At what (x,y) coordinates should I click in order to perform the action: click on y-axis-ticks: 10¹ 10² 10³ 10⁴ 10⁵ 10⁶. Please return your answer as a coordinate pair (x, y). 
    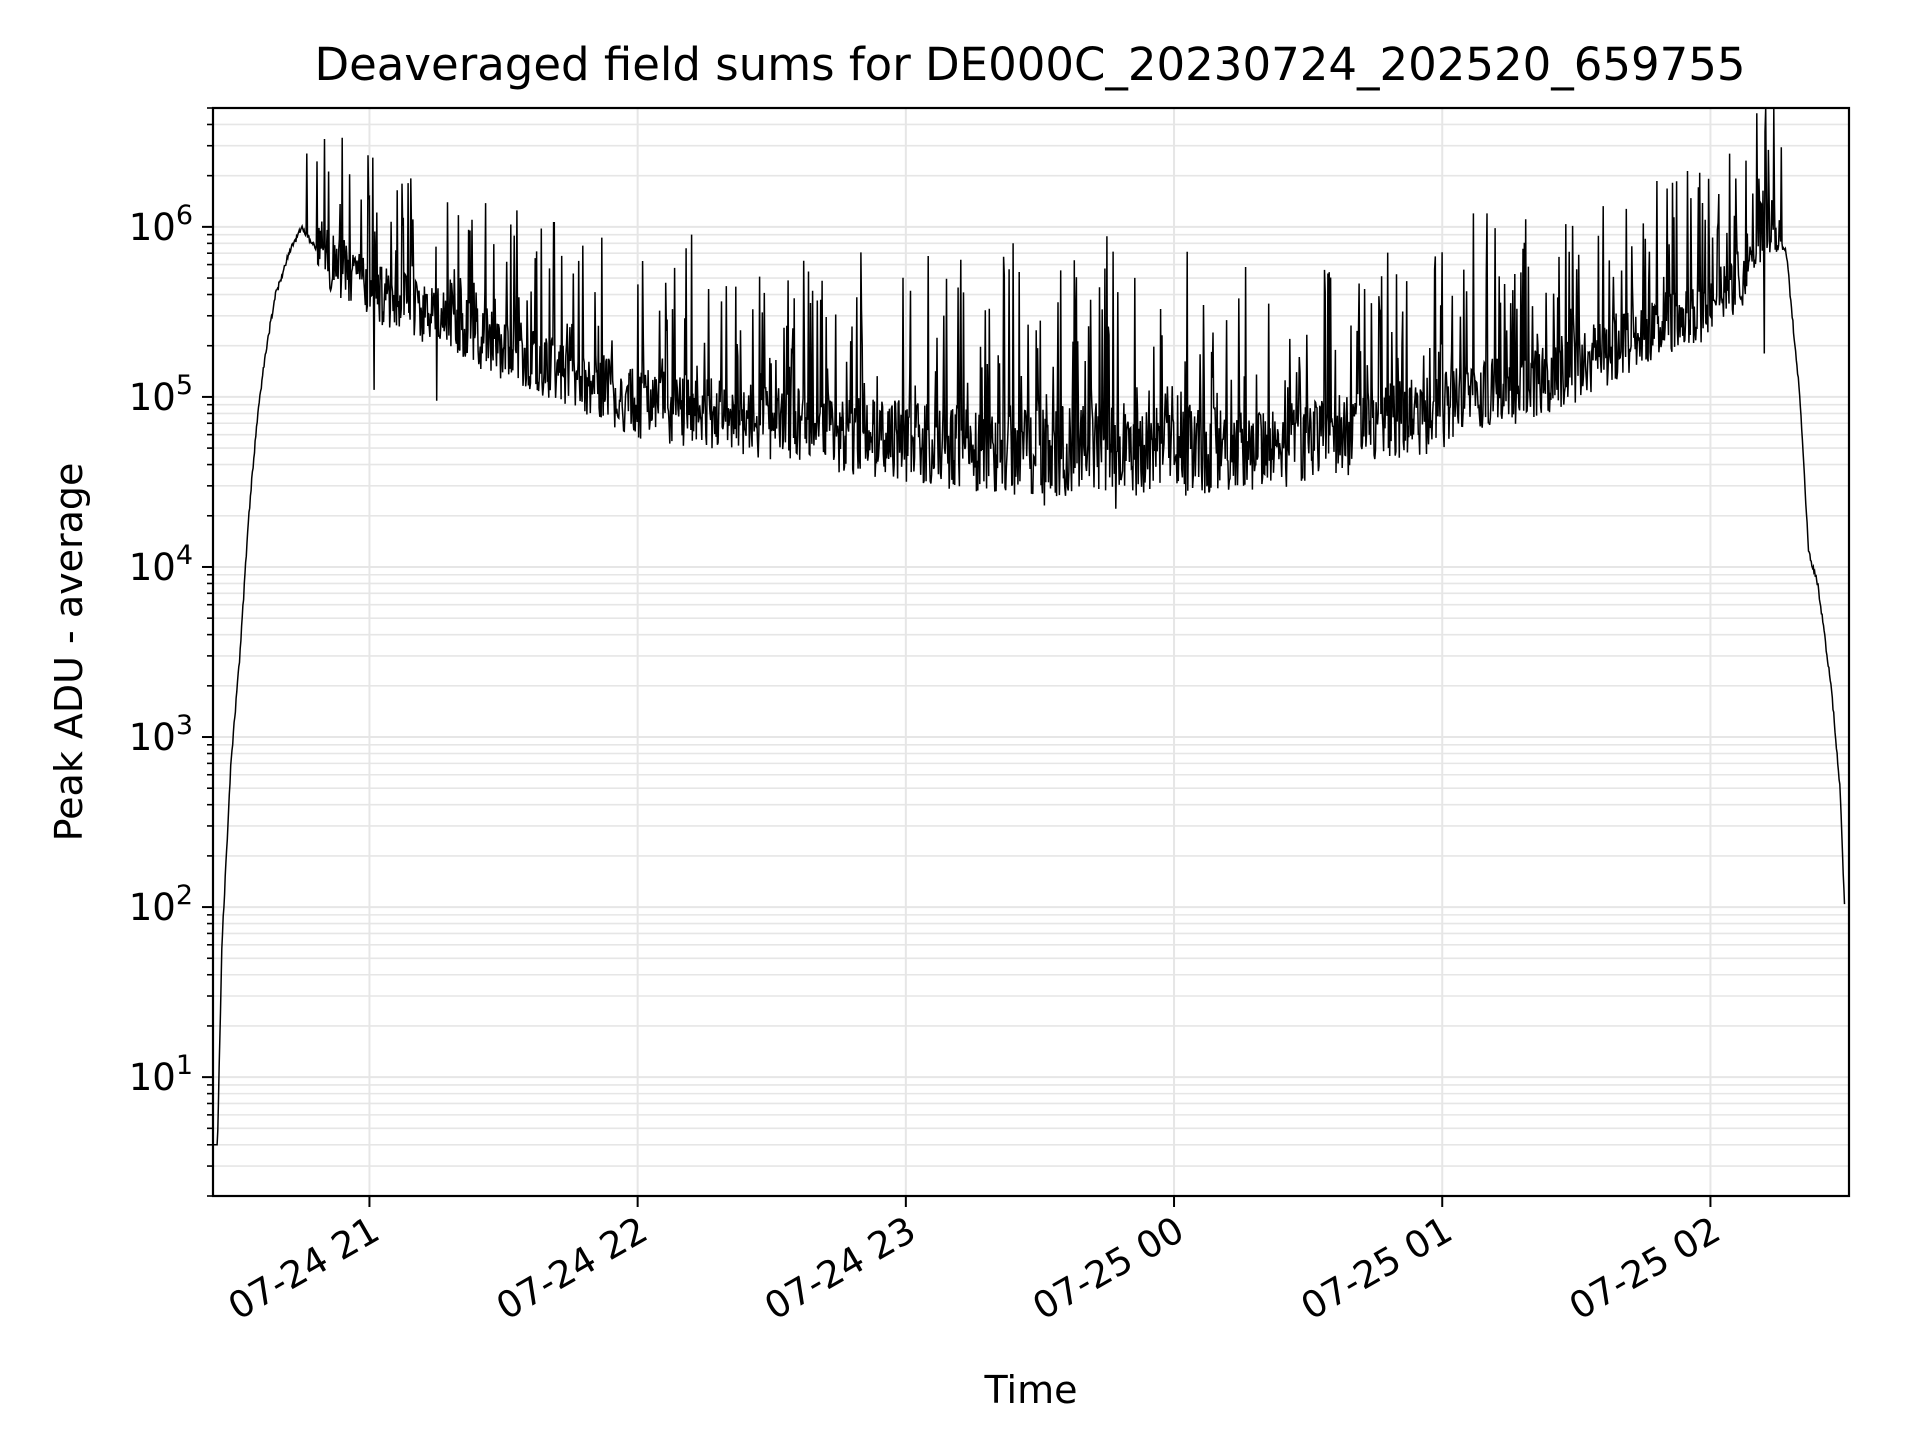
    Looking at the image, I should click on (171, 652).